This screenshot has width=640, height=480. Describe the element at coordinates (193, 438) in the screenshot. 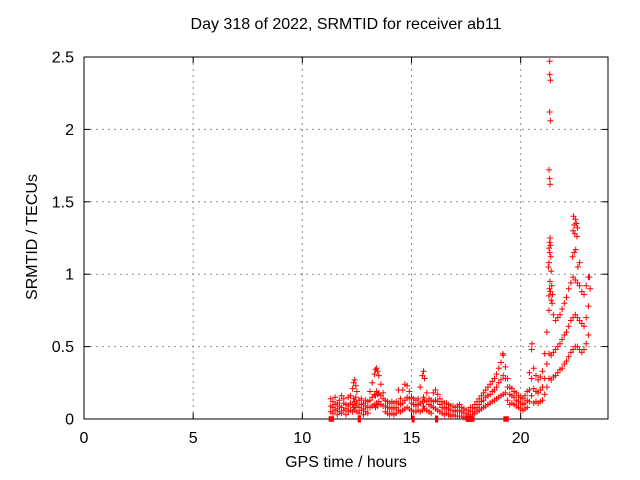

I see `x-tick-label: 5` at that location.